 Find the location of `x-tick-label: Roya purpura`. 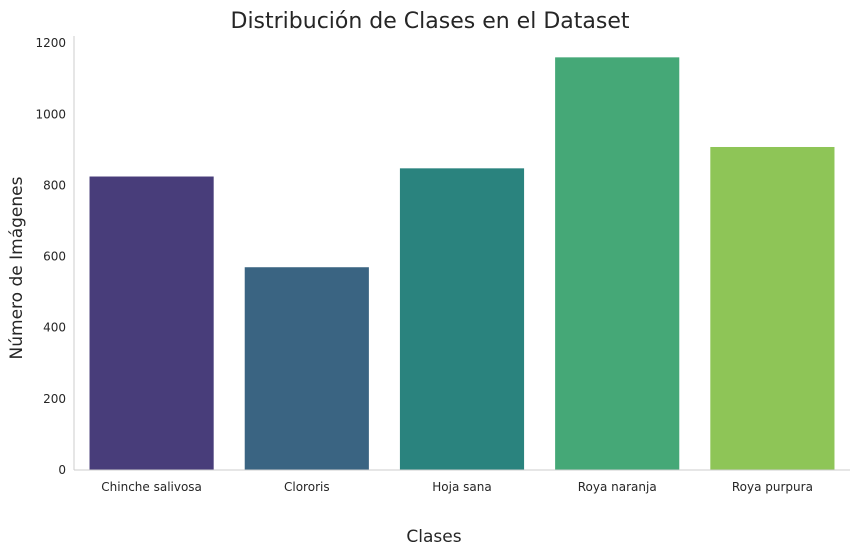

x-tick-label: Roya purpura is located at coordinates (772, 487).